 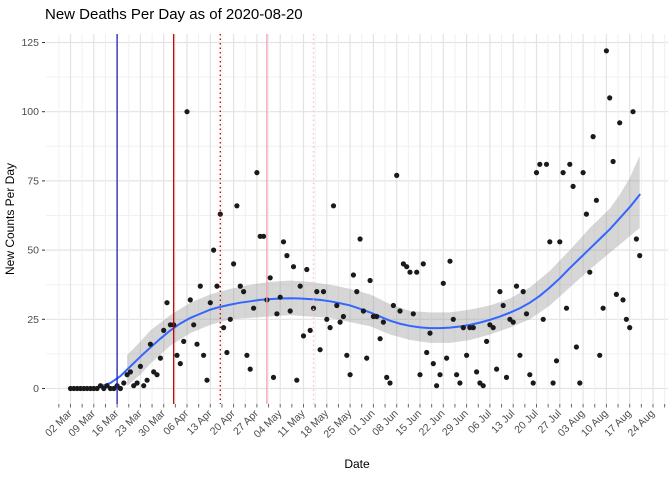 What do you see at coordinates (642, 424) in the screenshot?
I see `x-tick-label: 24 Aug` at bounding box center [642, 424].